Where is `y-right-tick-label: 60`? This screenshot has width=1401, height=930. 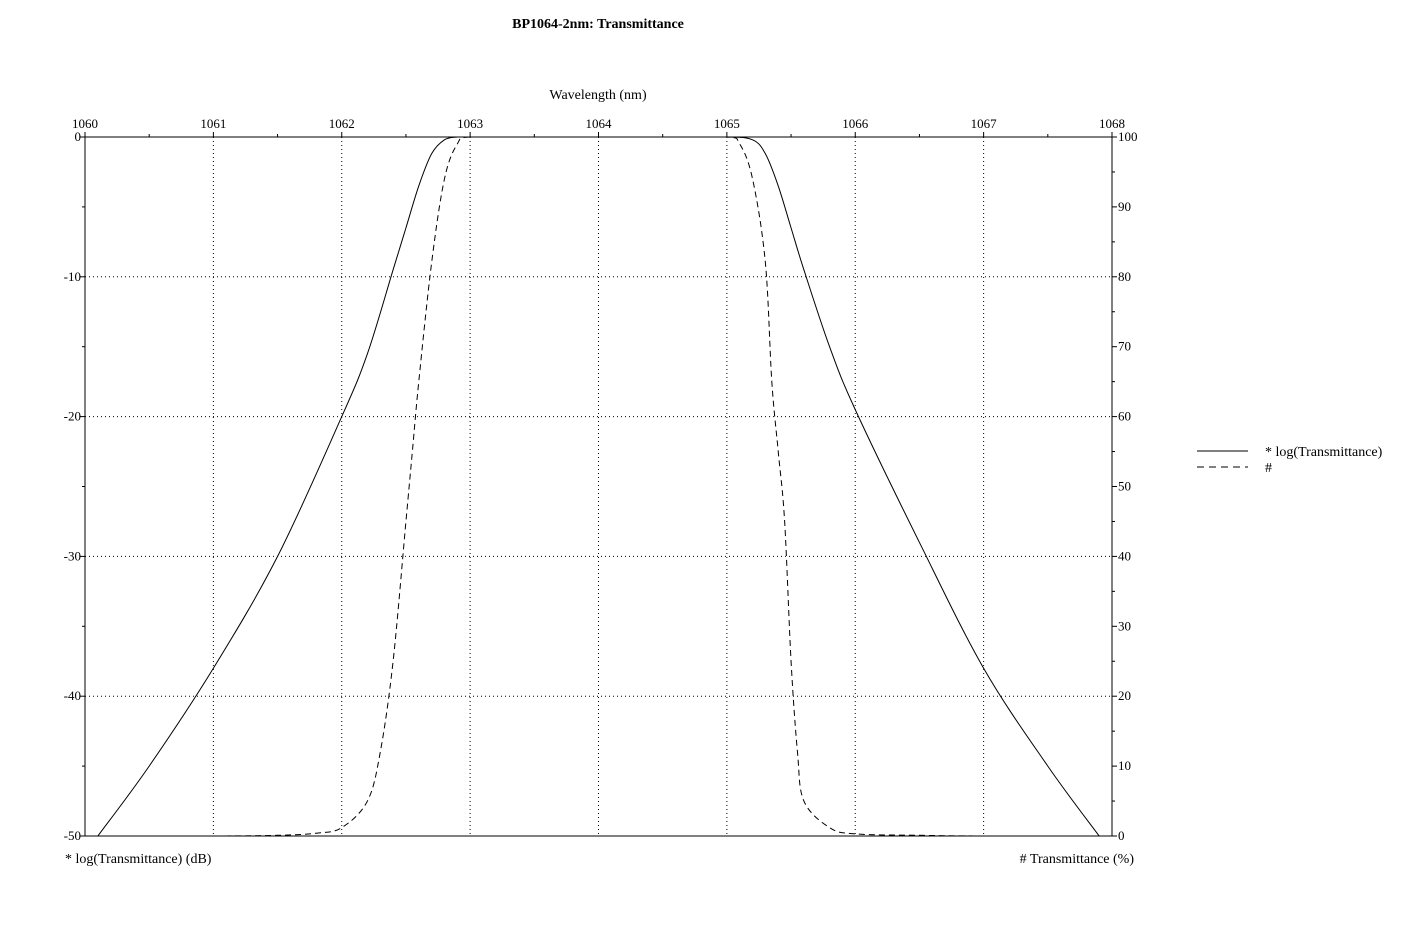 y-right-tick-label: 60 is located at coordinates (1124, 416).